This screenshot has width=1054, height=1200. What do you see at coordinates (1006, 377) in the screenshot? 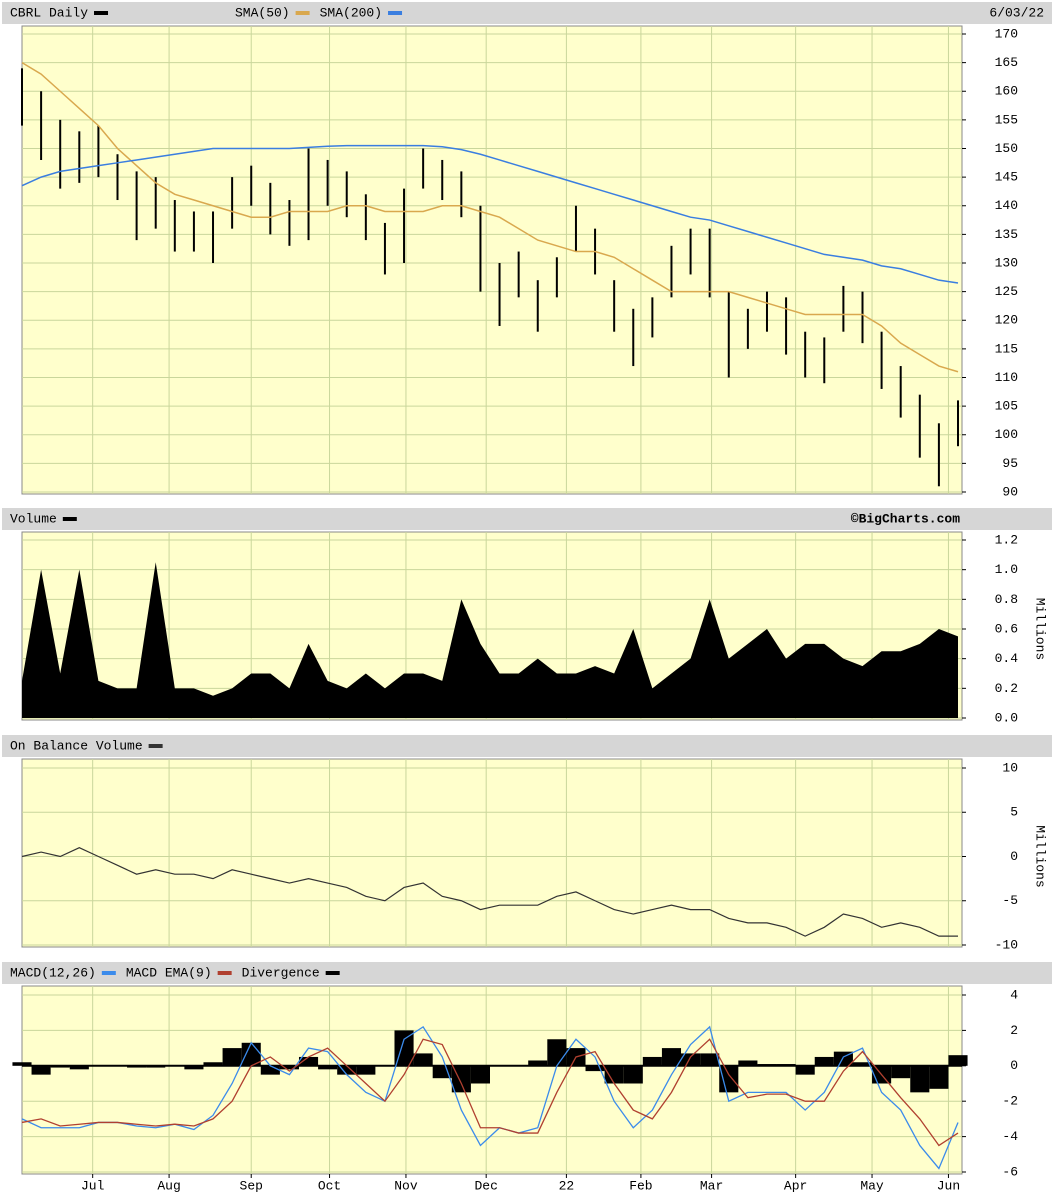
I see `y-tick-label: 110` at bounding box center [1006, 377].